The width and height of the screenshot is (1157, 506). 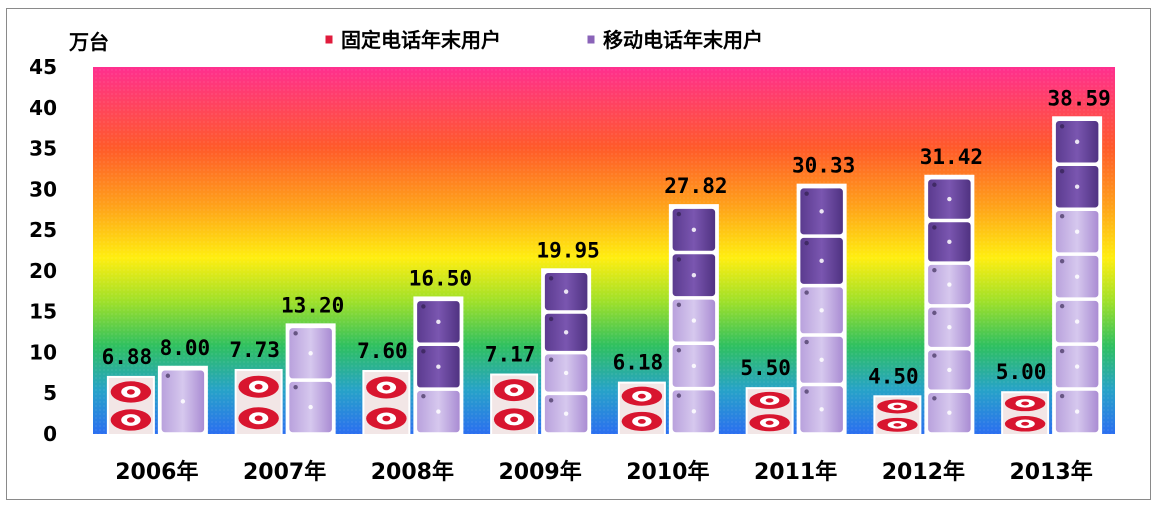 What do you see at coordinates (156, 472) in the screenshot?
I see `x-tick-label: 2006年` at bounding box center [156, 472].